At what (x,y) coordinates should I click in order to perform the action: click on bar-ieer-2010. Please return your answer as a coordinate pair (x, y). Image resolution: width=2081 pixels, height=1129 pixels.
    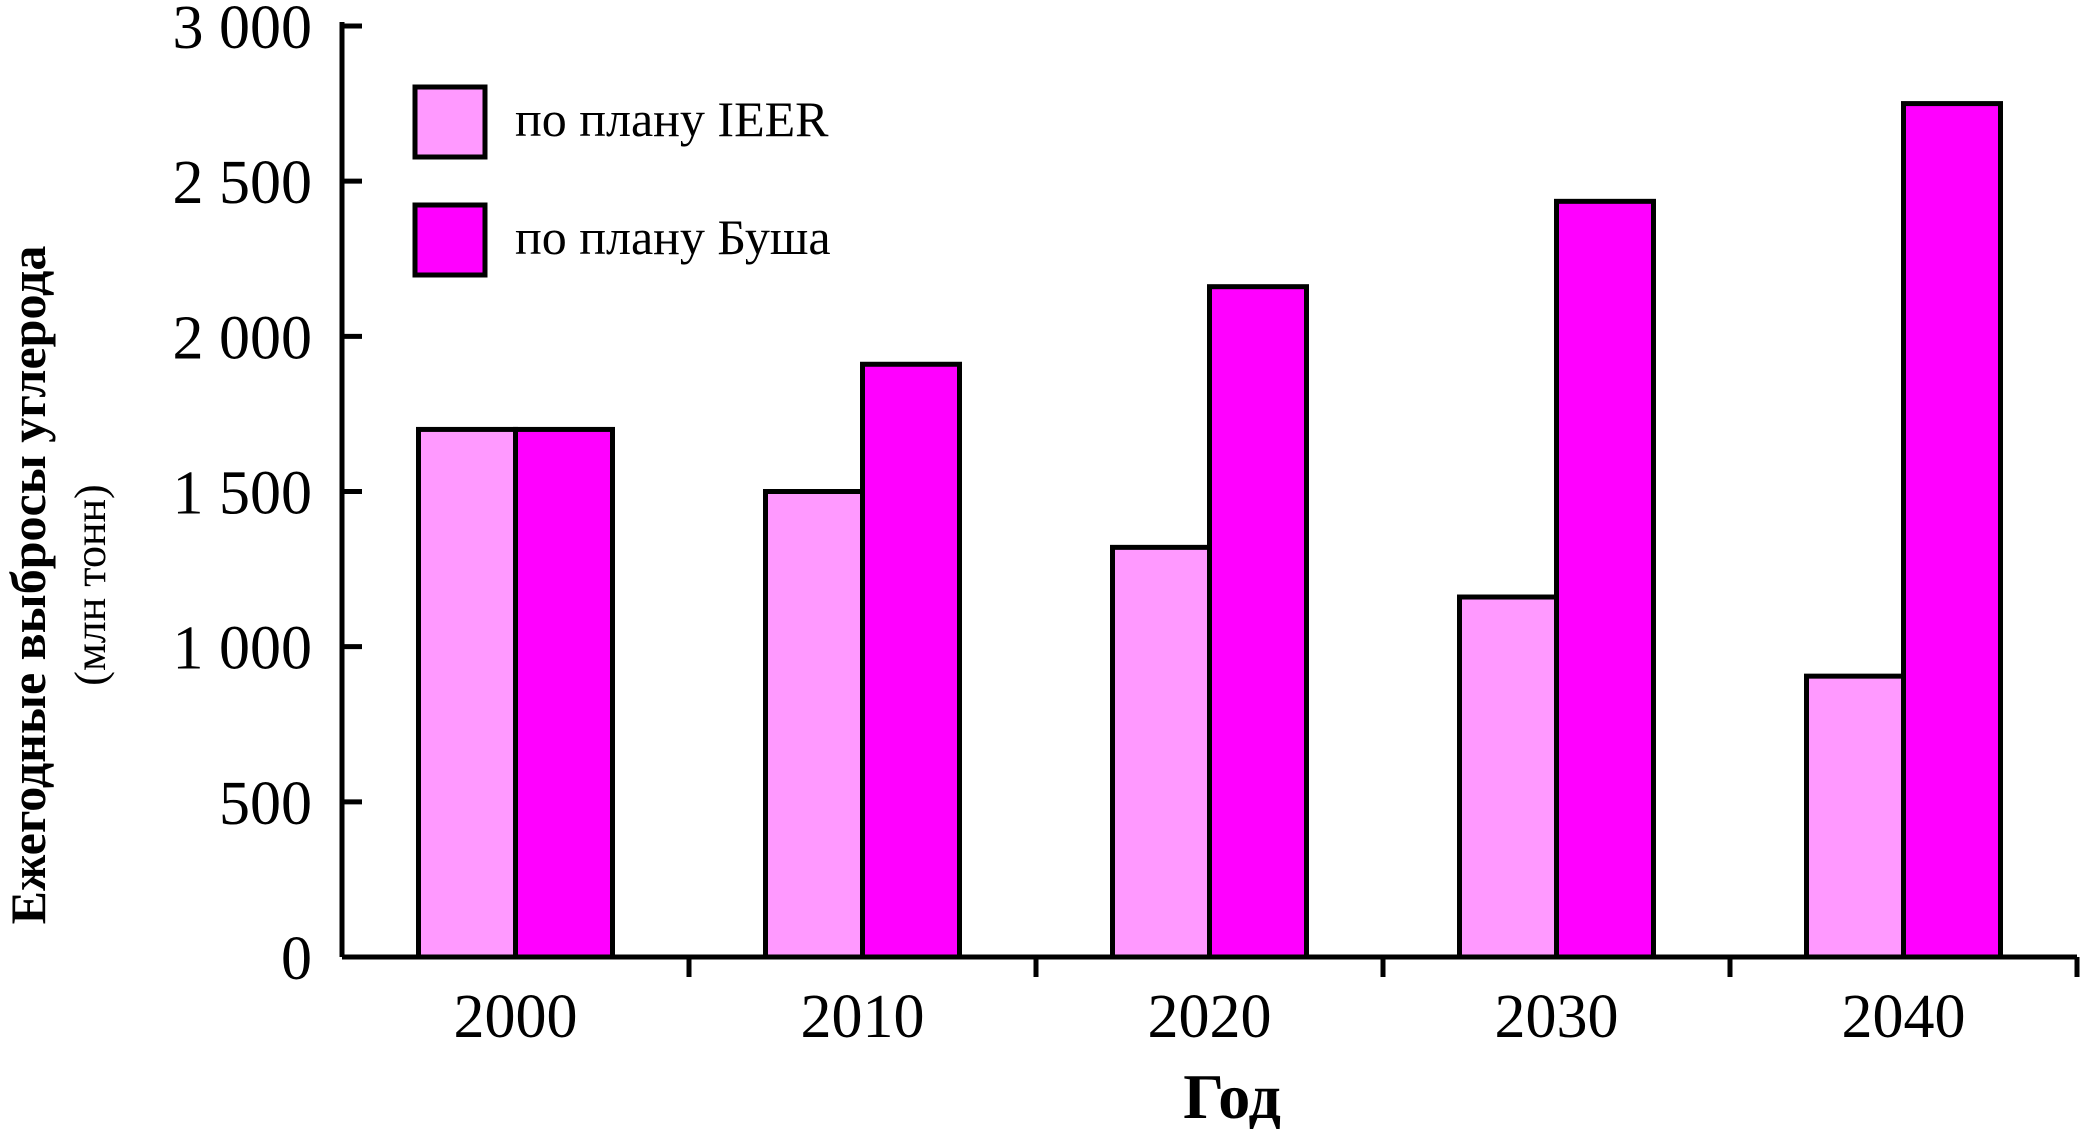
    Looking at the image, I should click on (814, 724).